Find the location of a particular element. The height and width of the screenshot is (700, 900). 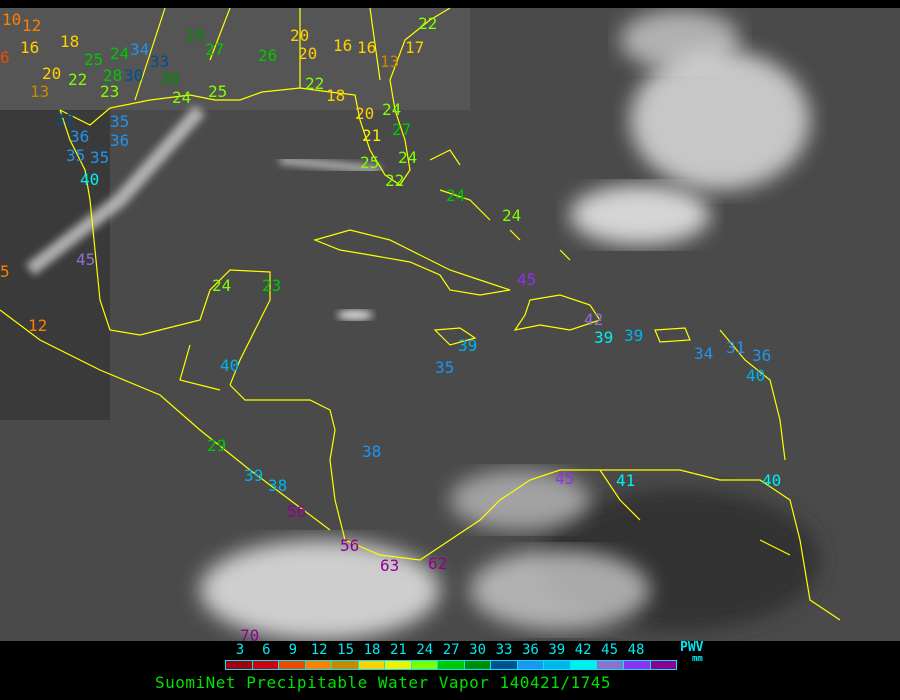

legend-tick: 27 is located at coordinates (451, 650).